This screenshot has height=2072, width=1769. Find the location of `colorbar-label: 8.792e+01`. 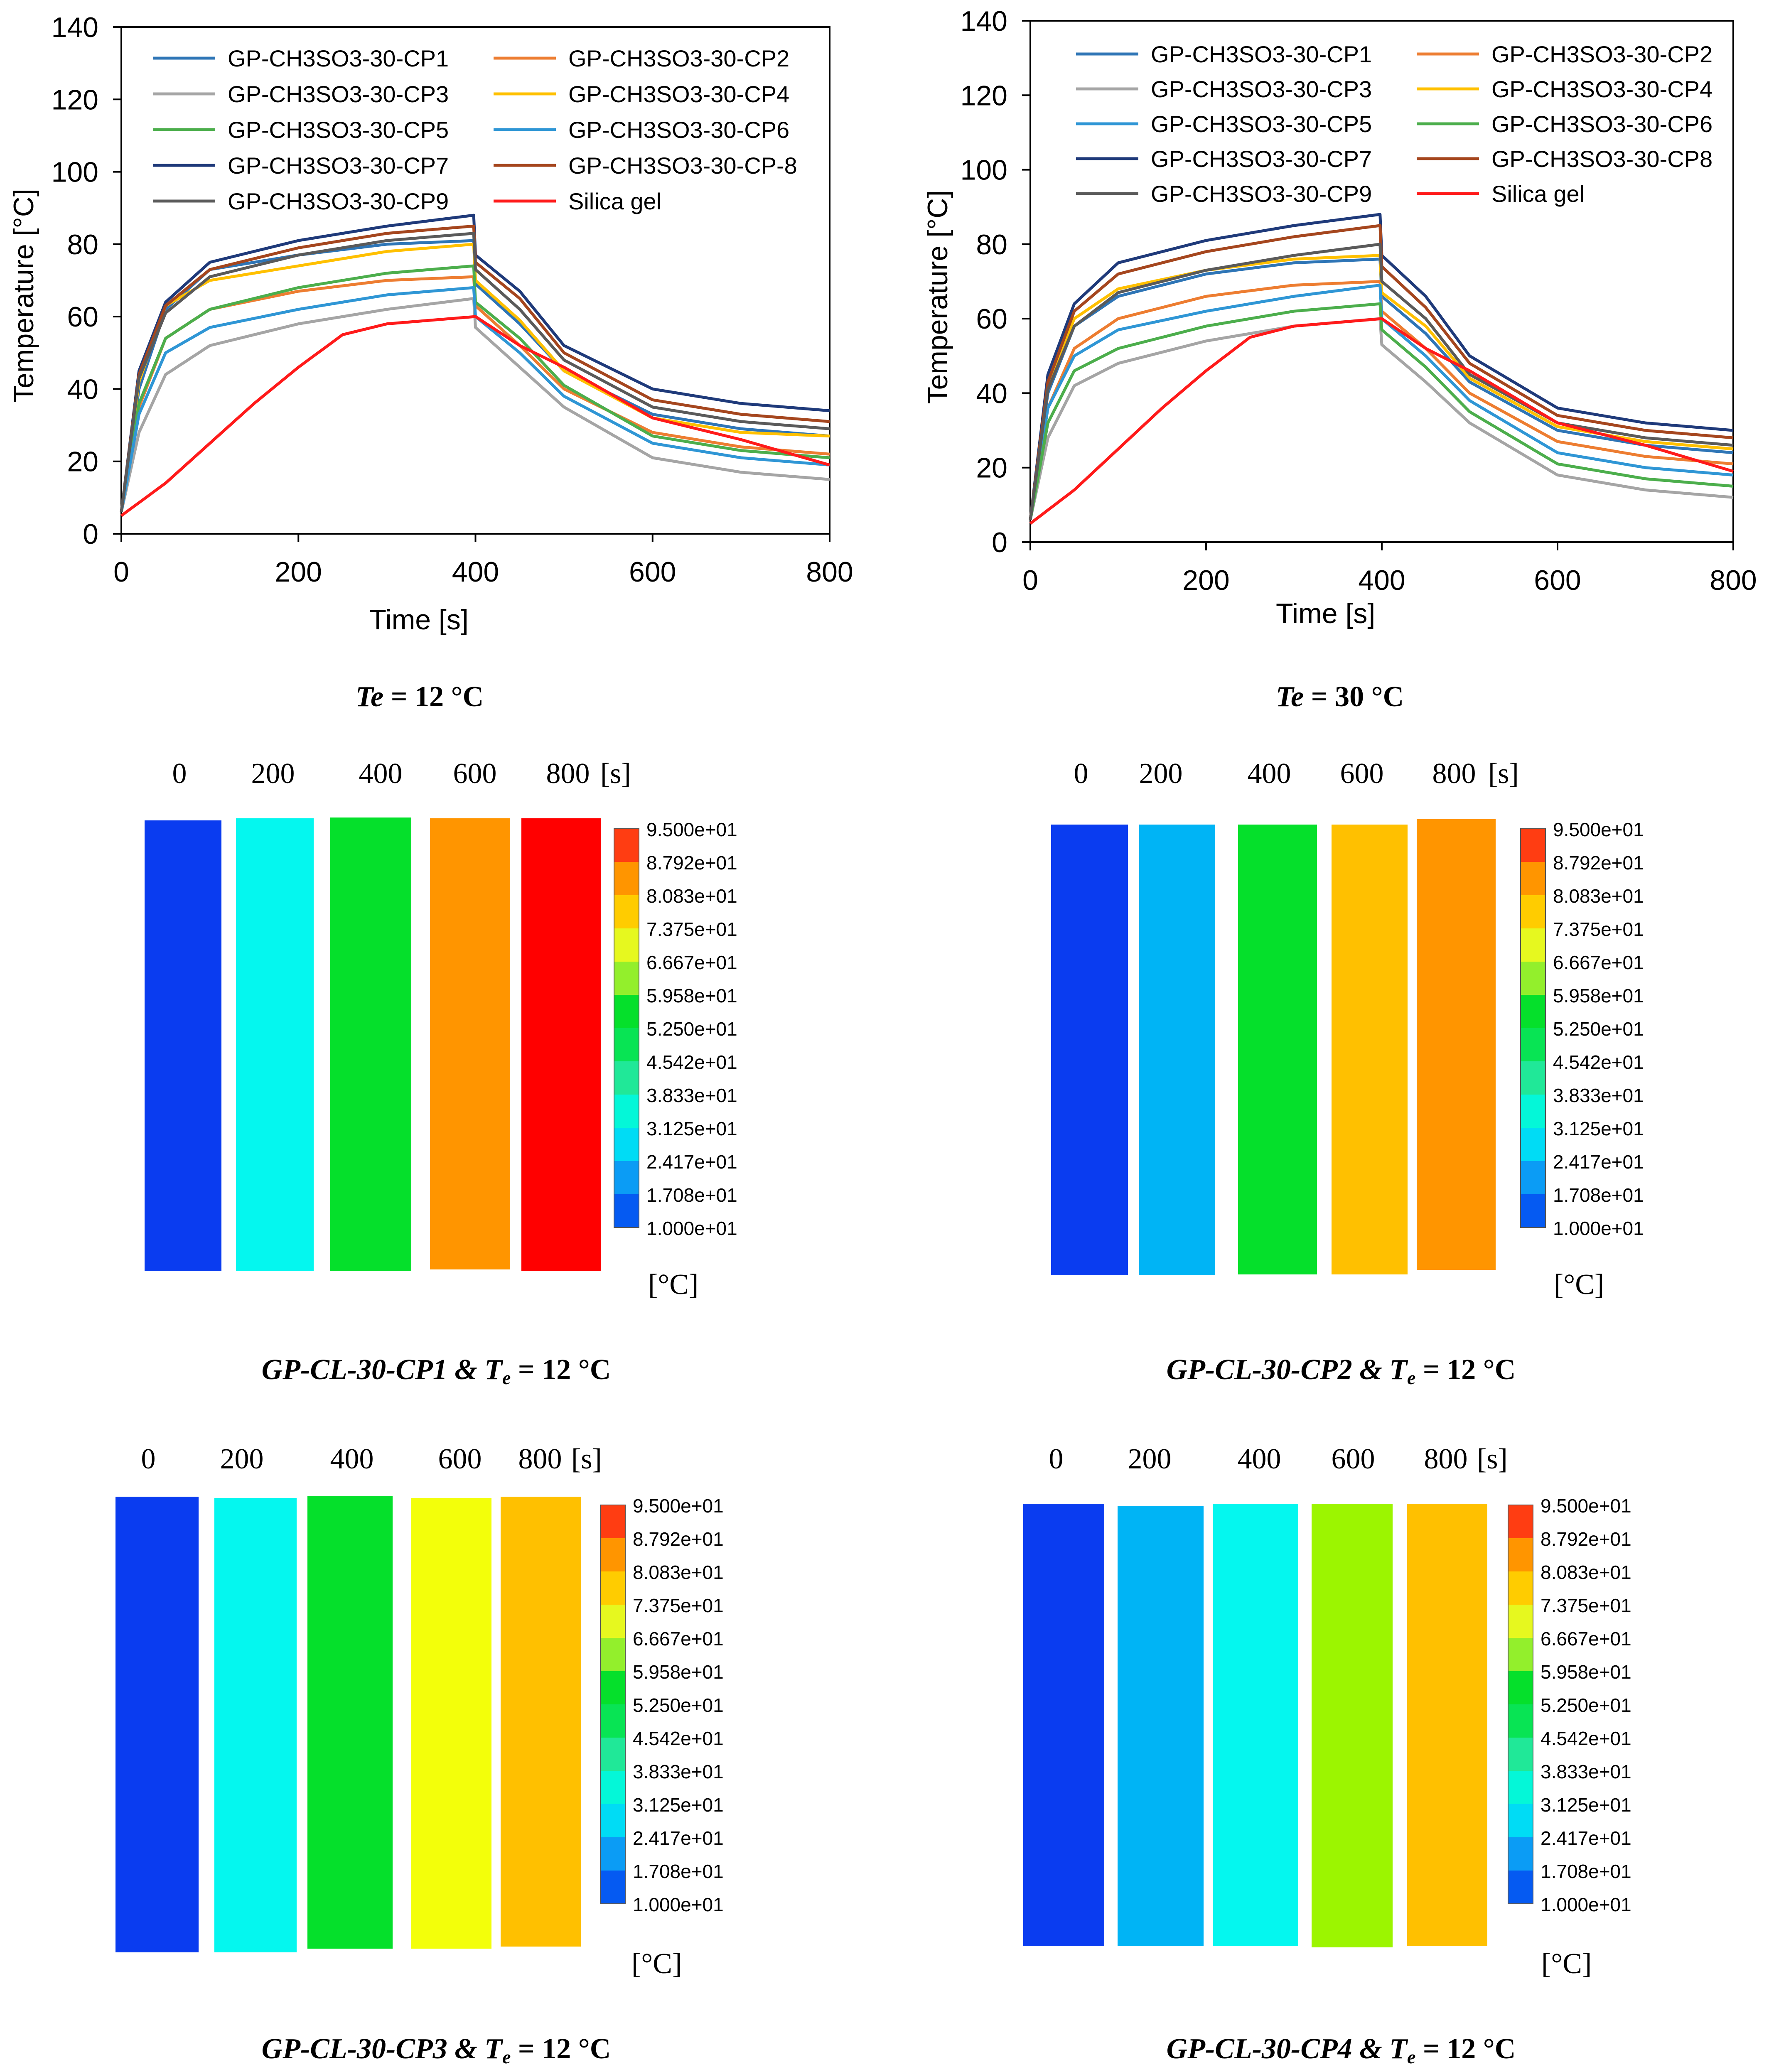

colorbar-label: 8.792e+01 is located at coordinates (691, 863).